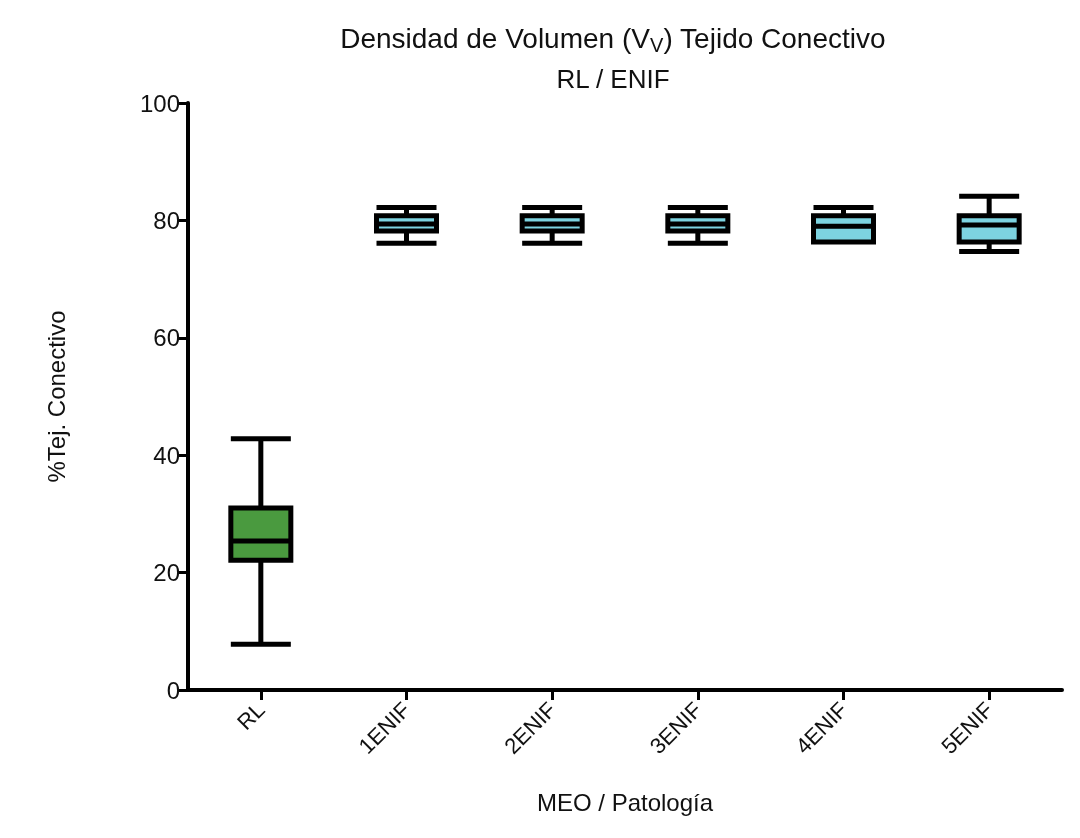 The width and height of the screenshot is (1080, 838). I want to click on x-axis-title: MEO / Patología, so click(625, 802).